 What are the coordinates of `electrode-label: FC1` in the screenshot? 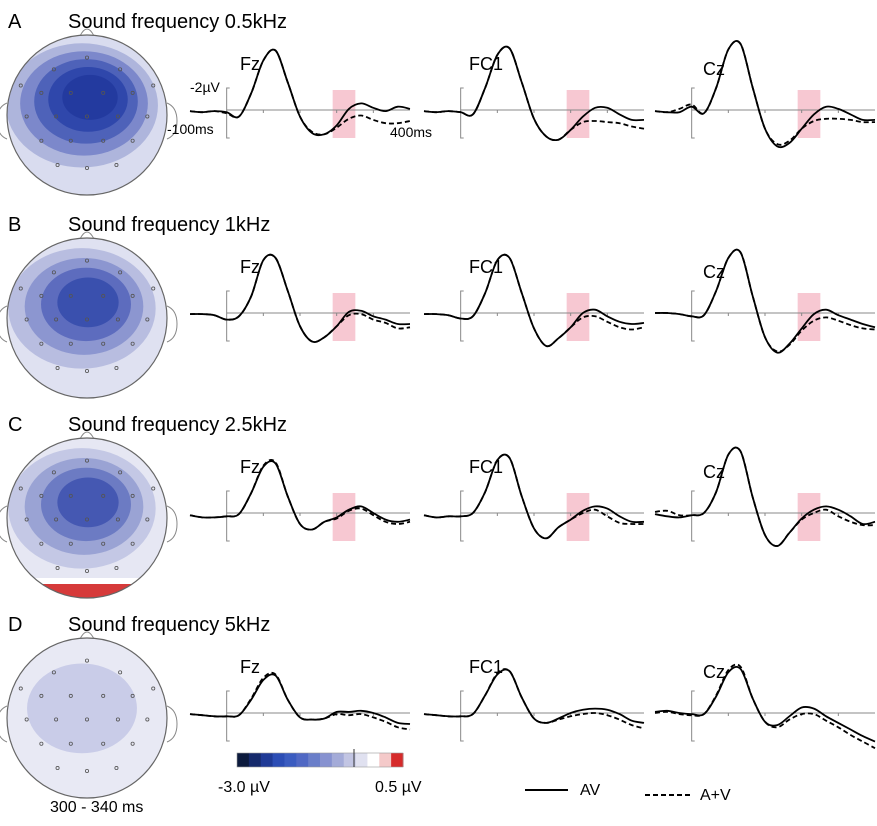 It's located at (486, 267).